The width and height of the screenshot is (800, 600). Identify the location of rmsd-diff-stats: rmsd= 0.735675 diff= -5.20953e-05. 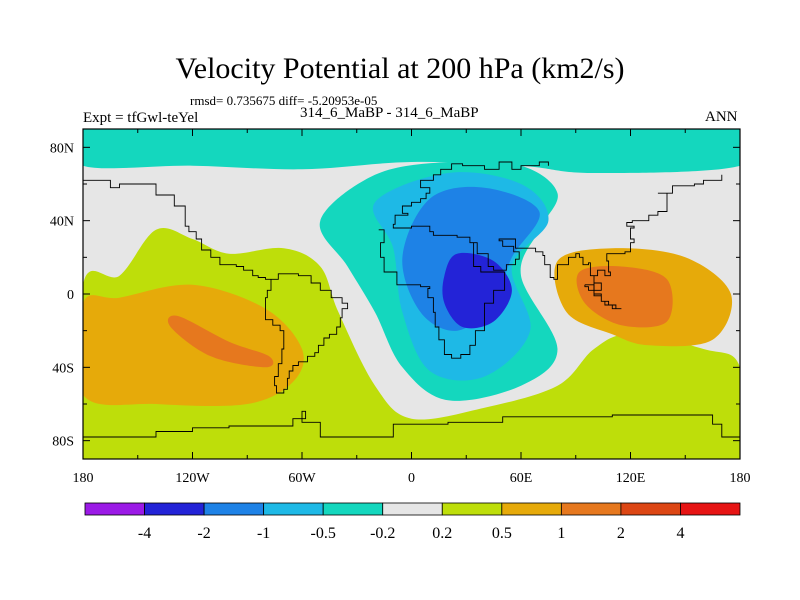
(284, 100).